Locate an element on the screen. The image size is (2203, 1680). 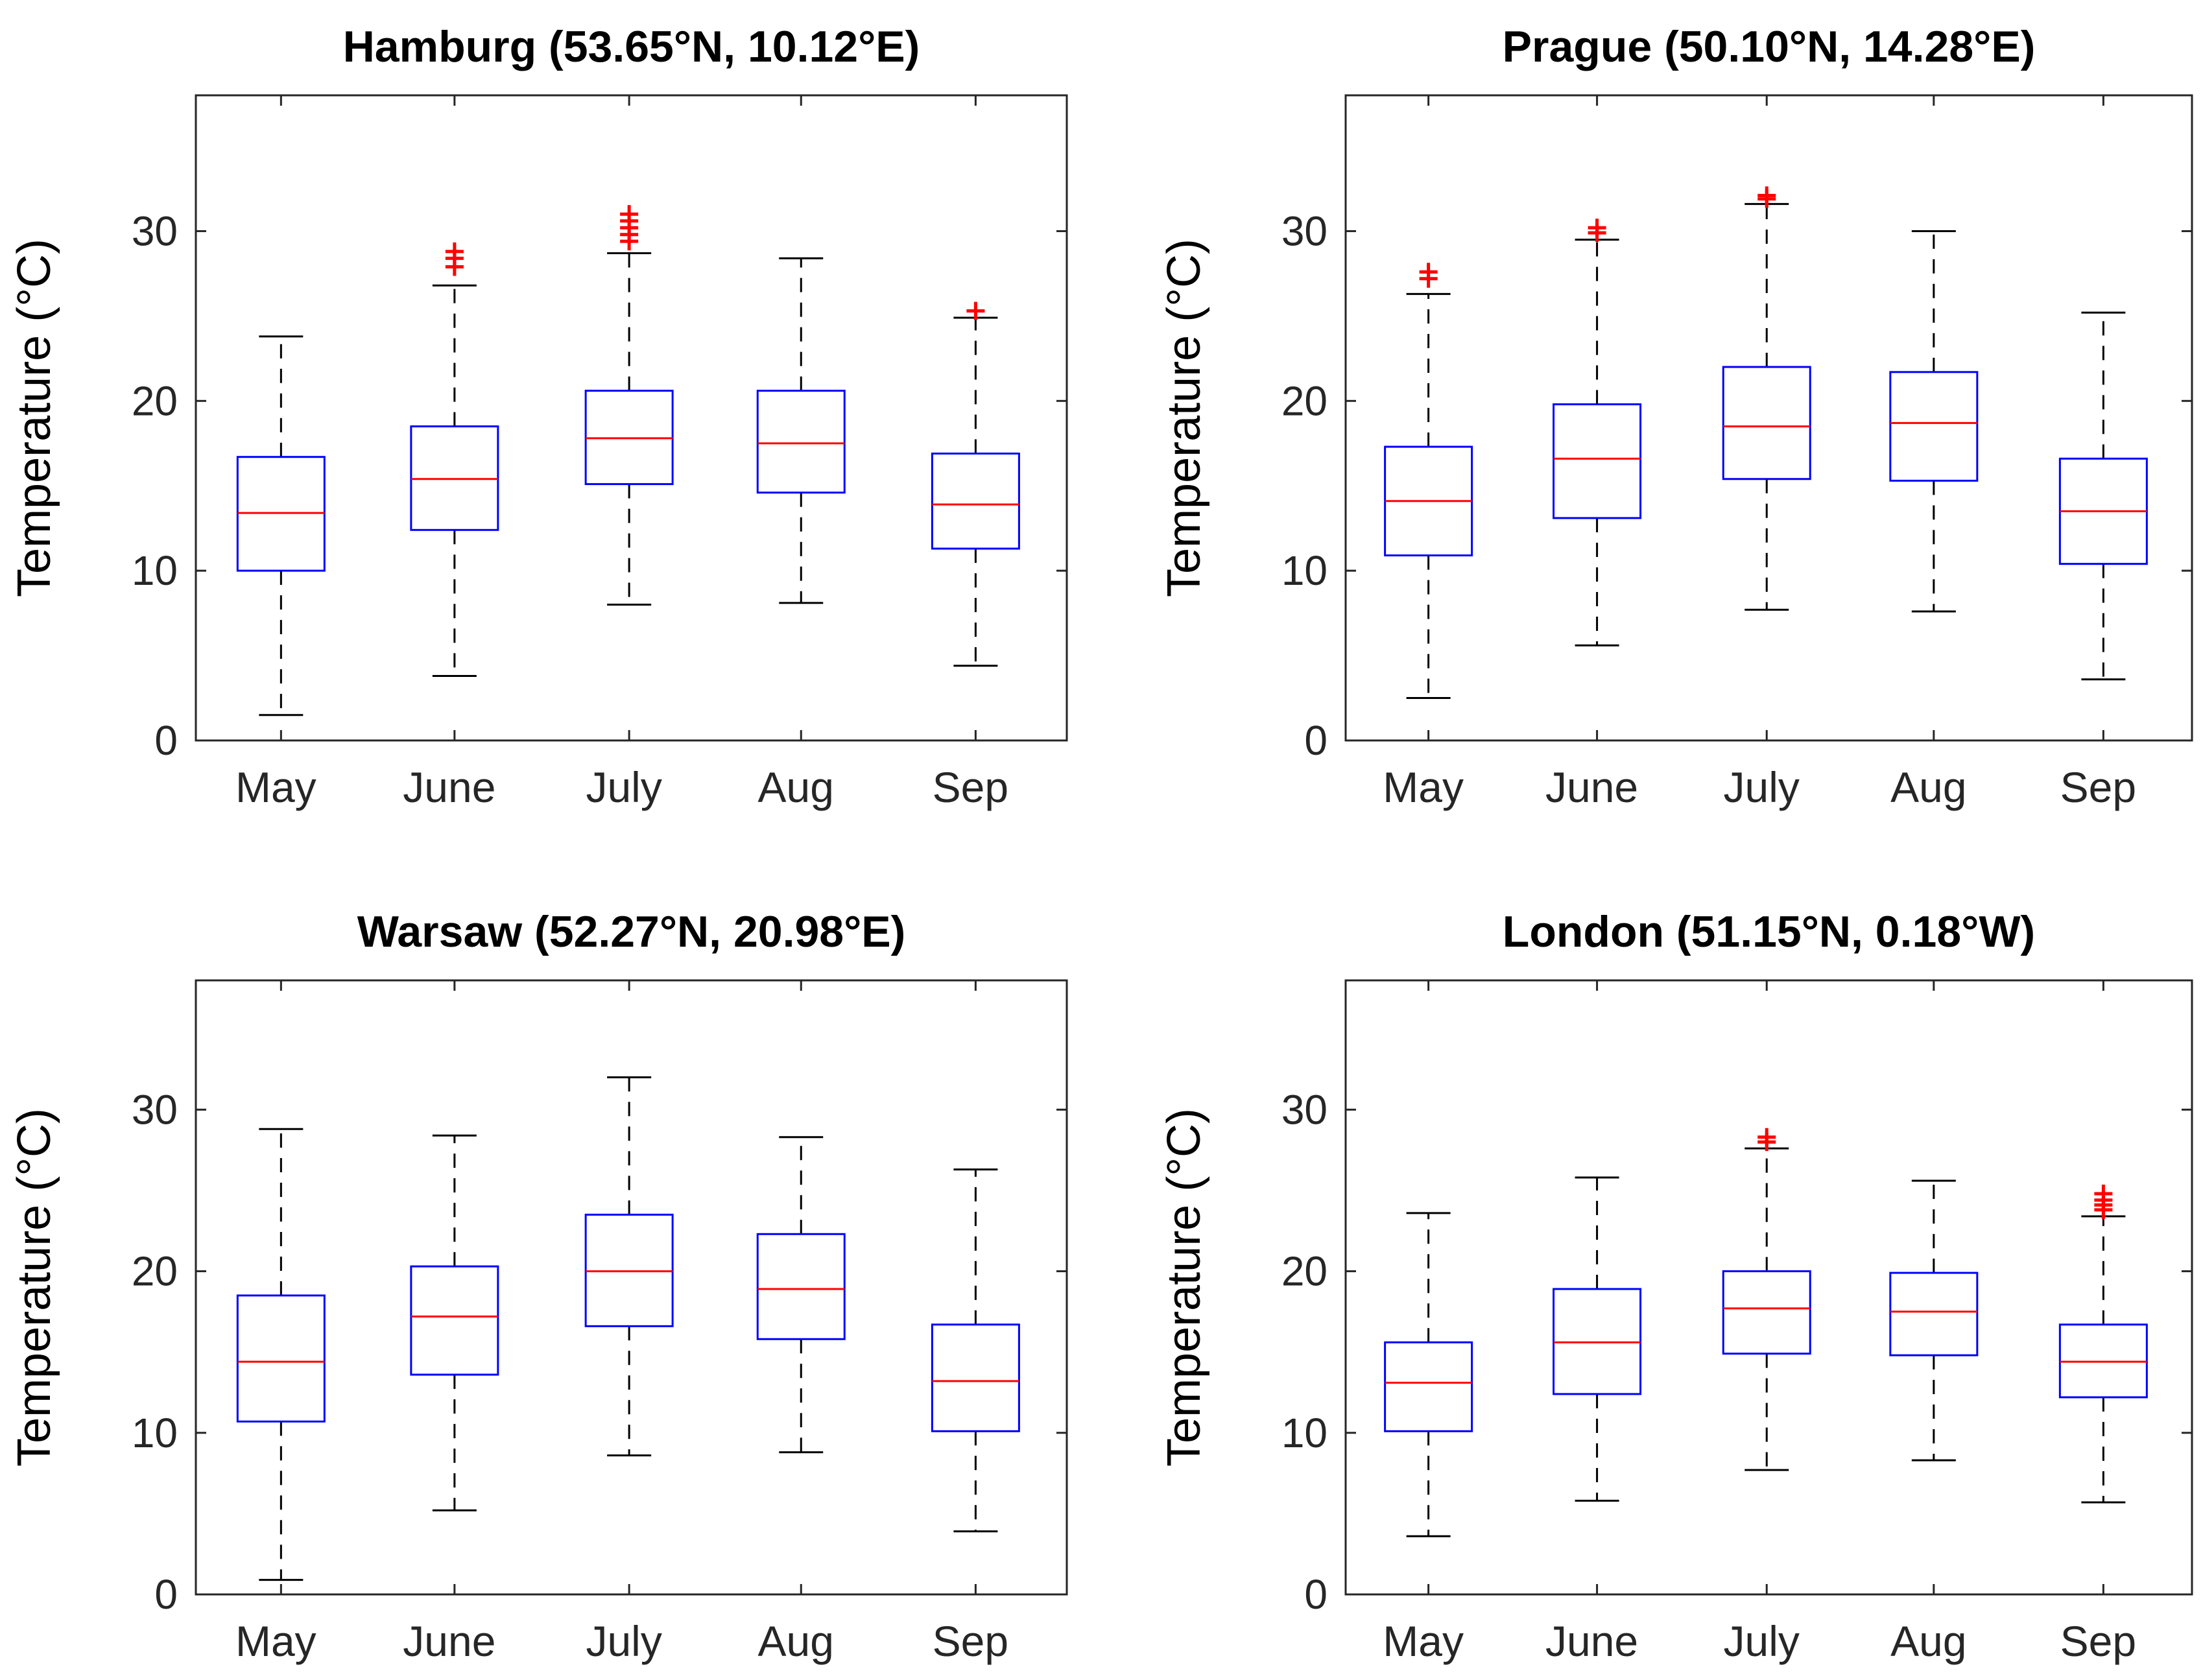
chart-title: Prague (50.10°N, 14.28°E) is located at coordinates (1769, 46).